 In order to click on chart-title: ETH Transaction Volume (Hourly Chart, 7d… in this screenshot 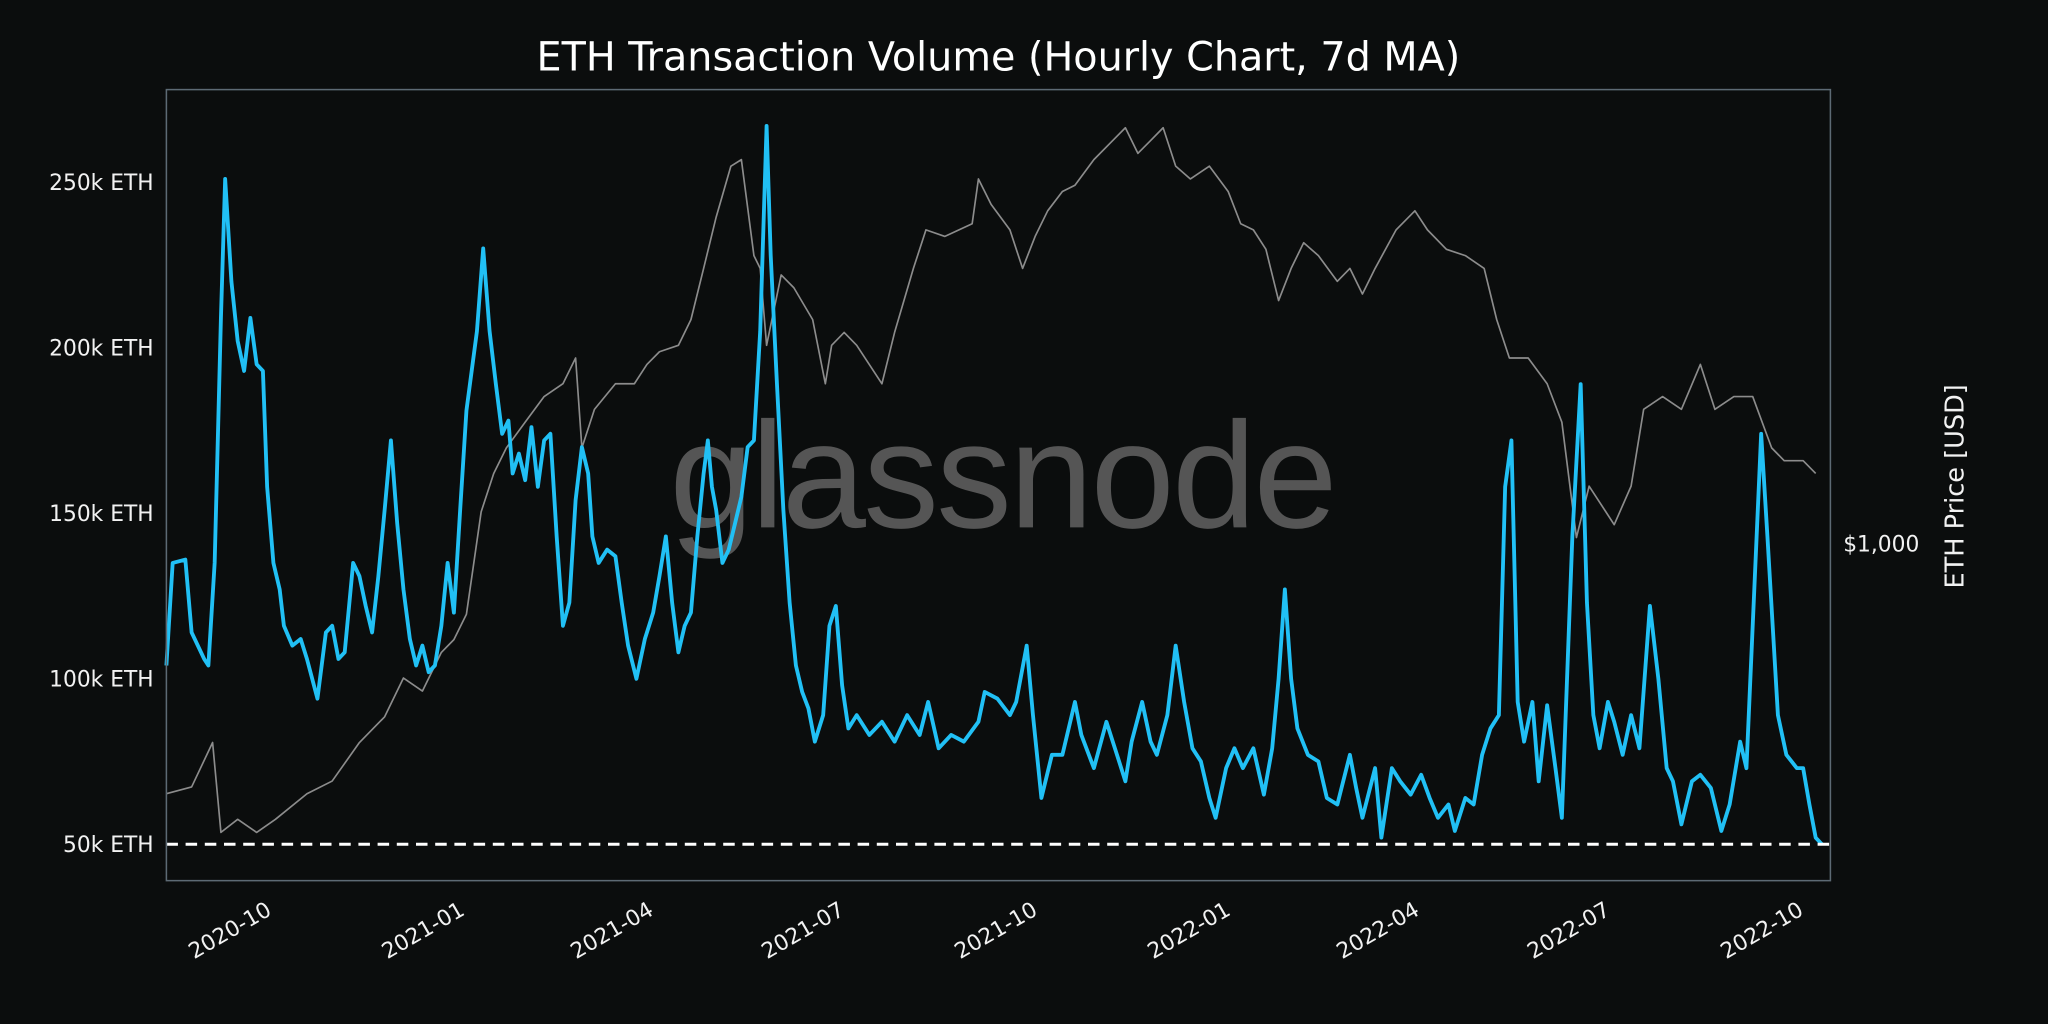, I will do `click(999, 57)`.